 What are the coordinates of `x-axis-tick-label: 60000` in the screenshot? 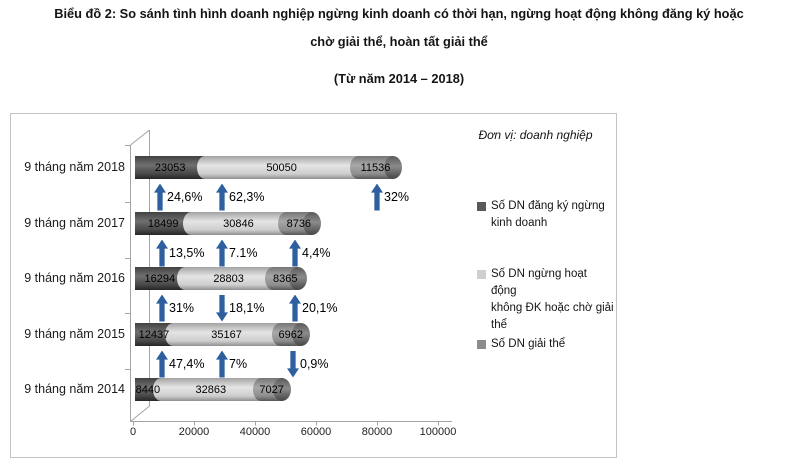 It's located at (316, 432).